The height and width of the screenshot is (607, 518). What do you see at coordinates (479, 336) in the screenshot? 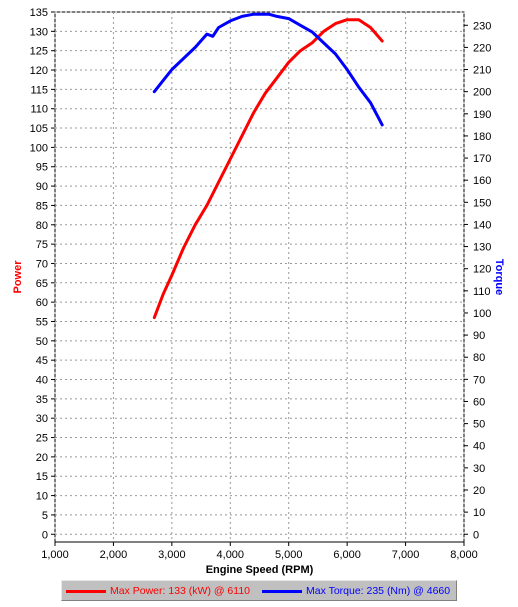
I see `y-right-tick-label: 90` at bounding box center [479, 336].